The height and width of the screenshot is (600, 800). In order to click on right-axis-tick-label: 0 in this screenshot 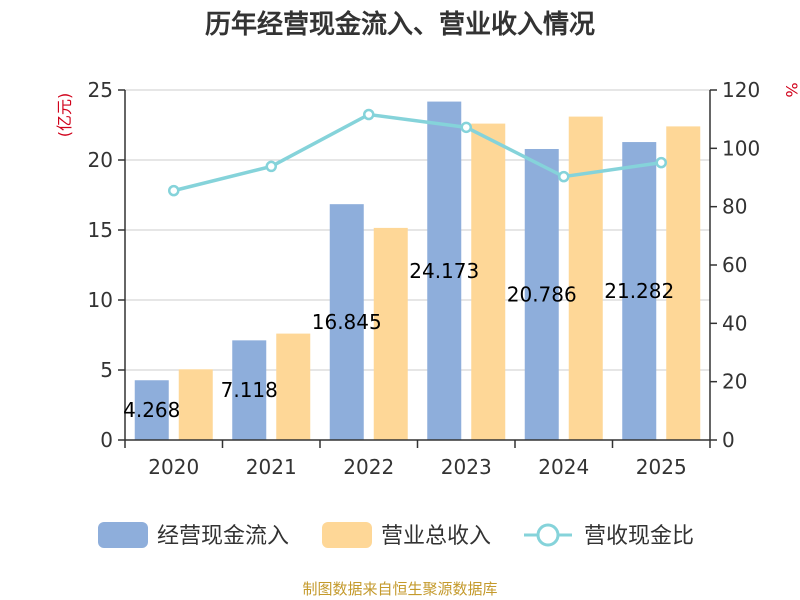, I will do `click(728, 440)`.